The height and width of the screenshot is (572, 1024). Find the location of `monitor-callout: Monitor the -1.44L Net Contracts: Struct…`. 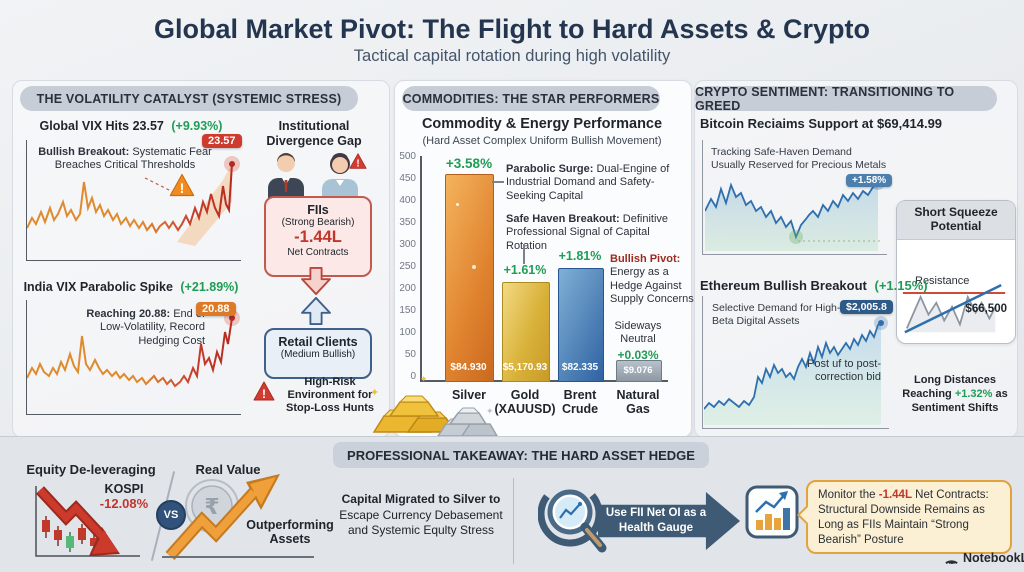

monitor-callout: Monitor the -1.44L Net Contracts: Struct… is located at coordinates (904, 517).